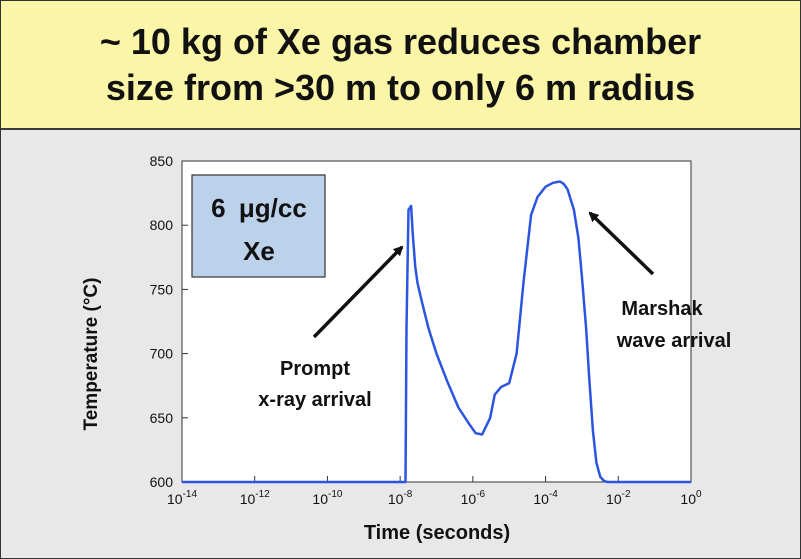 The width and height of the screenshot is (801, 559). Describe the element at coordinates (162, 289) in the screenshot. I see `y-tick-label: 750` at that location.